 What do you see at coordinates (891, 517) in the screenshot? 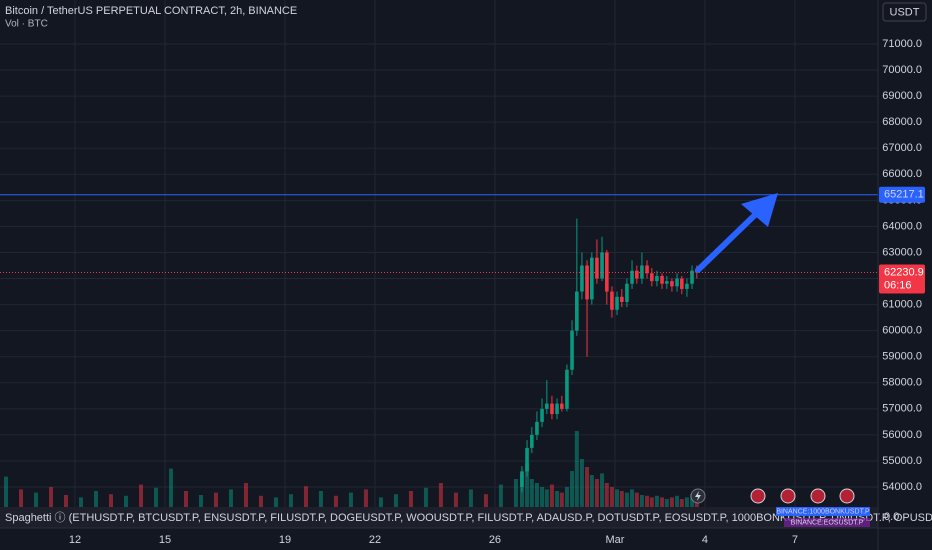
I see `volume-tick-label: 0.0` at bounding box center [891, 517].